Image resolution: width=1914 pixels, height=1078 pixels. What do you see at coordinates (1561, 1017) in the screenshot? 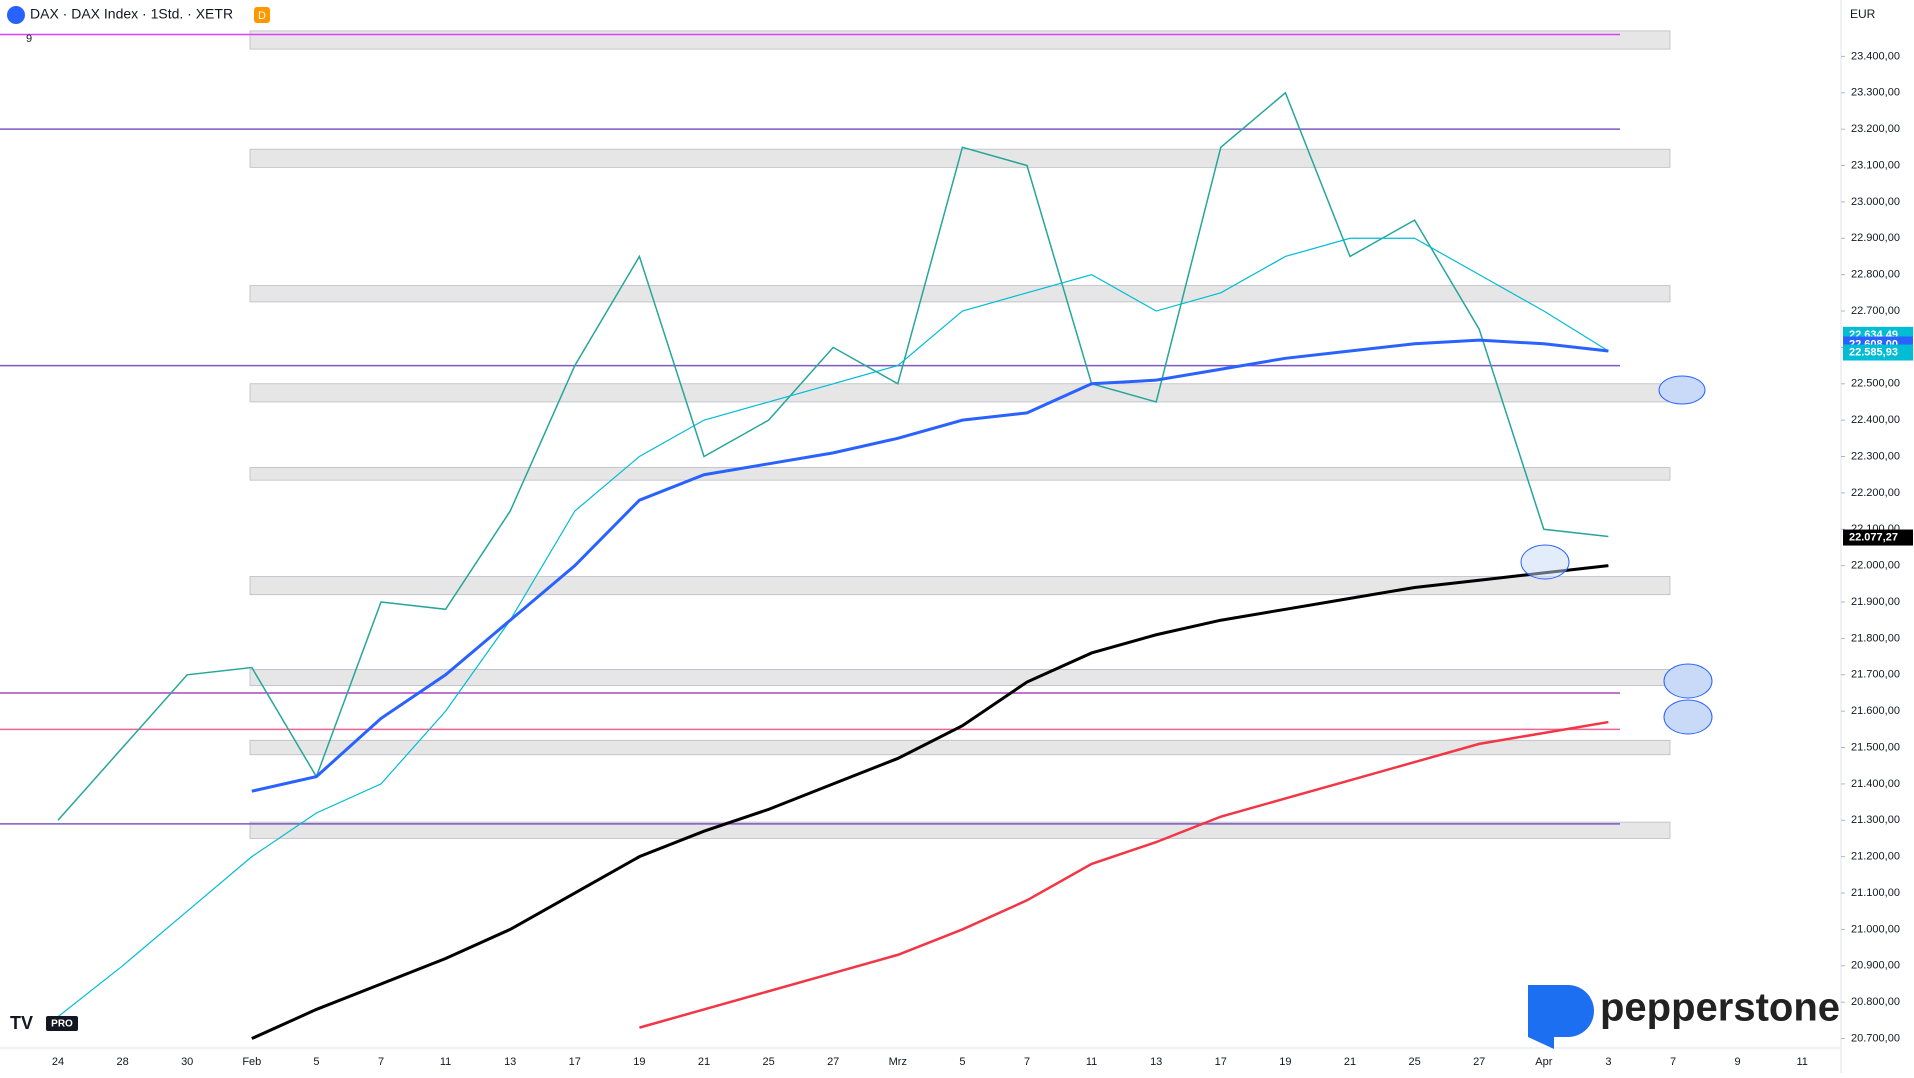
I see `brand-logo` at bounding box center [1561, 1017].